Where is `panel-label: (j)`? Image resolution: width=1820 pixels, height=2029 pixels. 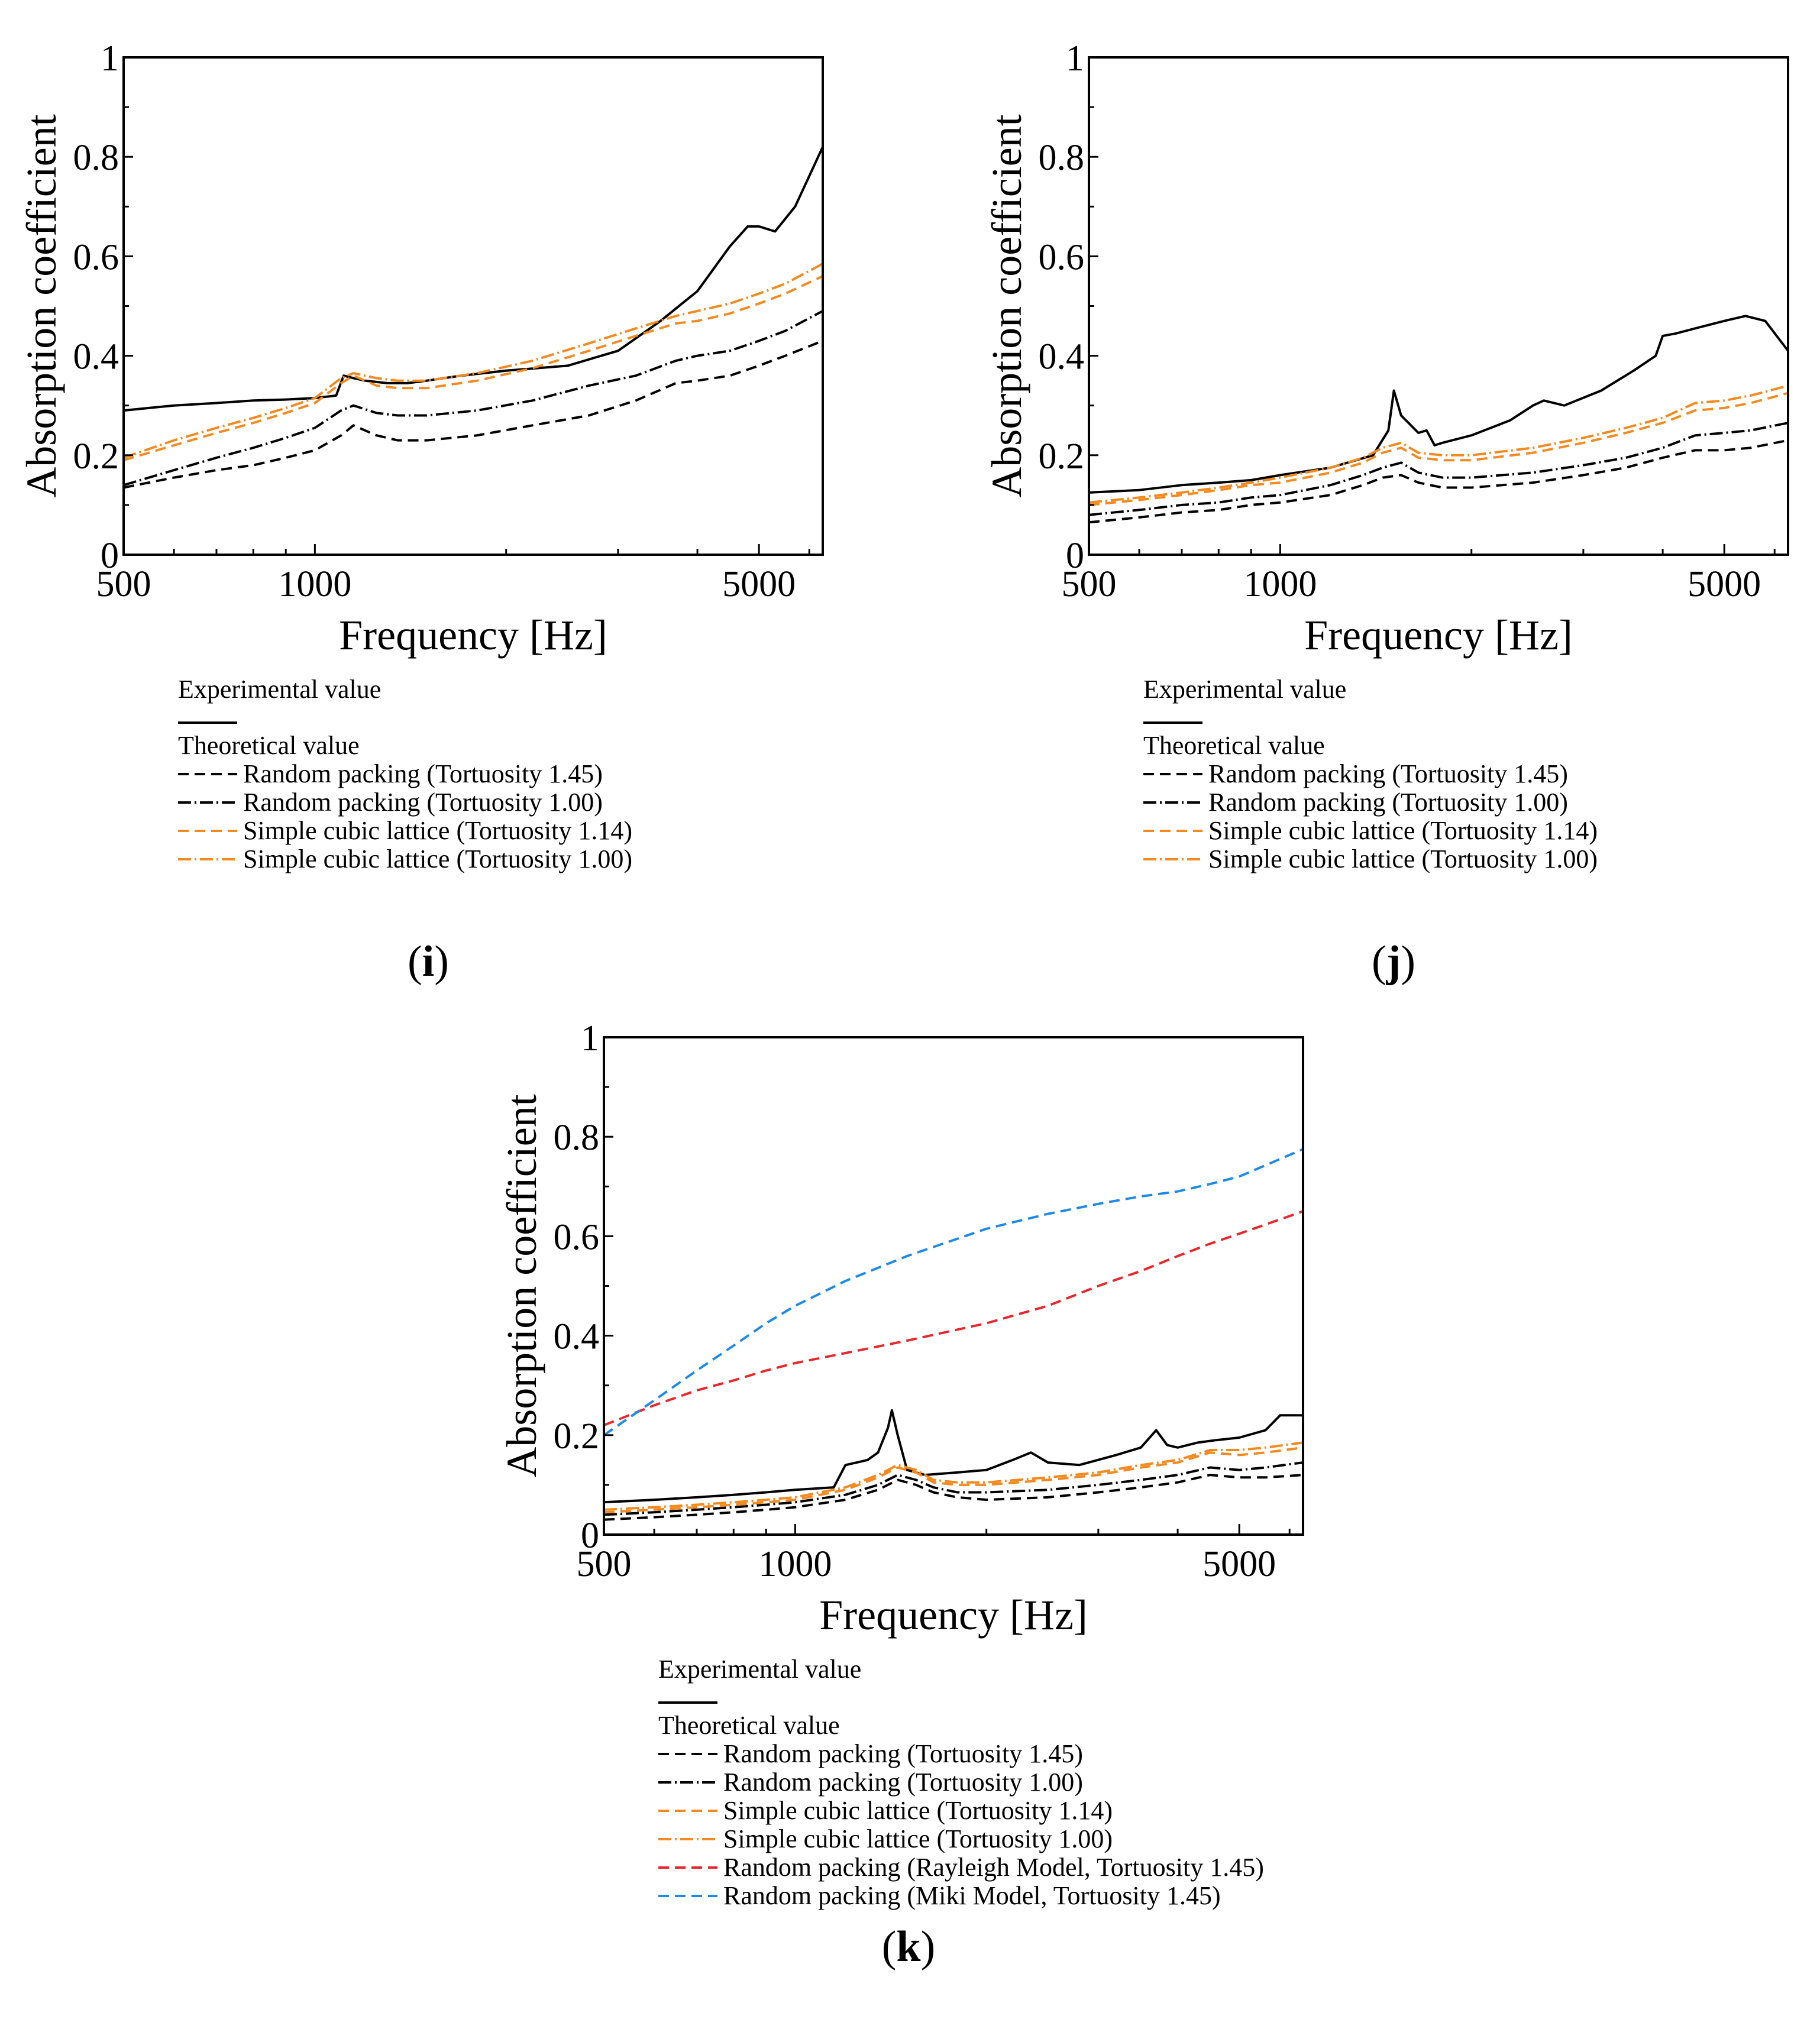 panel-label: (j) is located at coordinates (1393, 961).